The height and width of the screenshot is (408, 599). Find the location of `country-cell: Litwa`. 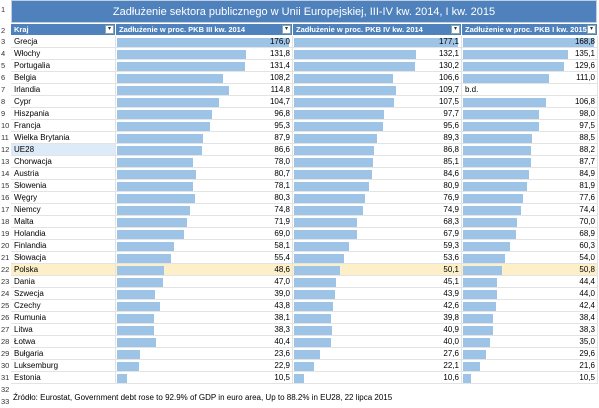

country-cell: Litwa is located at coordinates (63, 330).